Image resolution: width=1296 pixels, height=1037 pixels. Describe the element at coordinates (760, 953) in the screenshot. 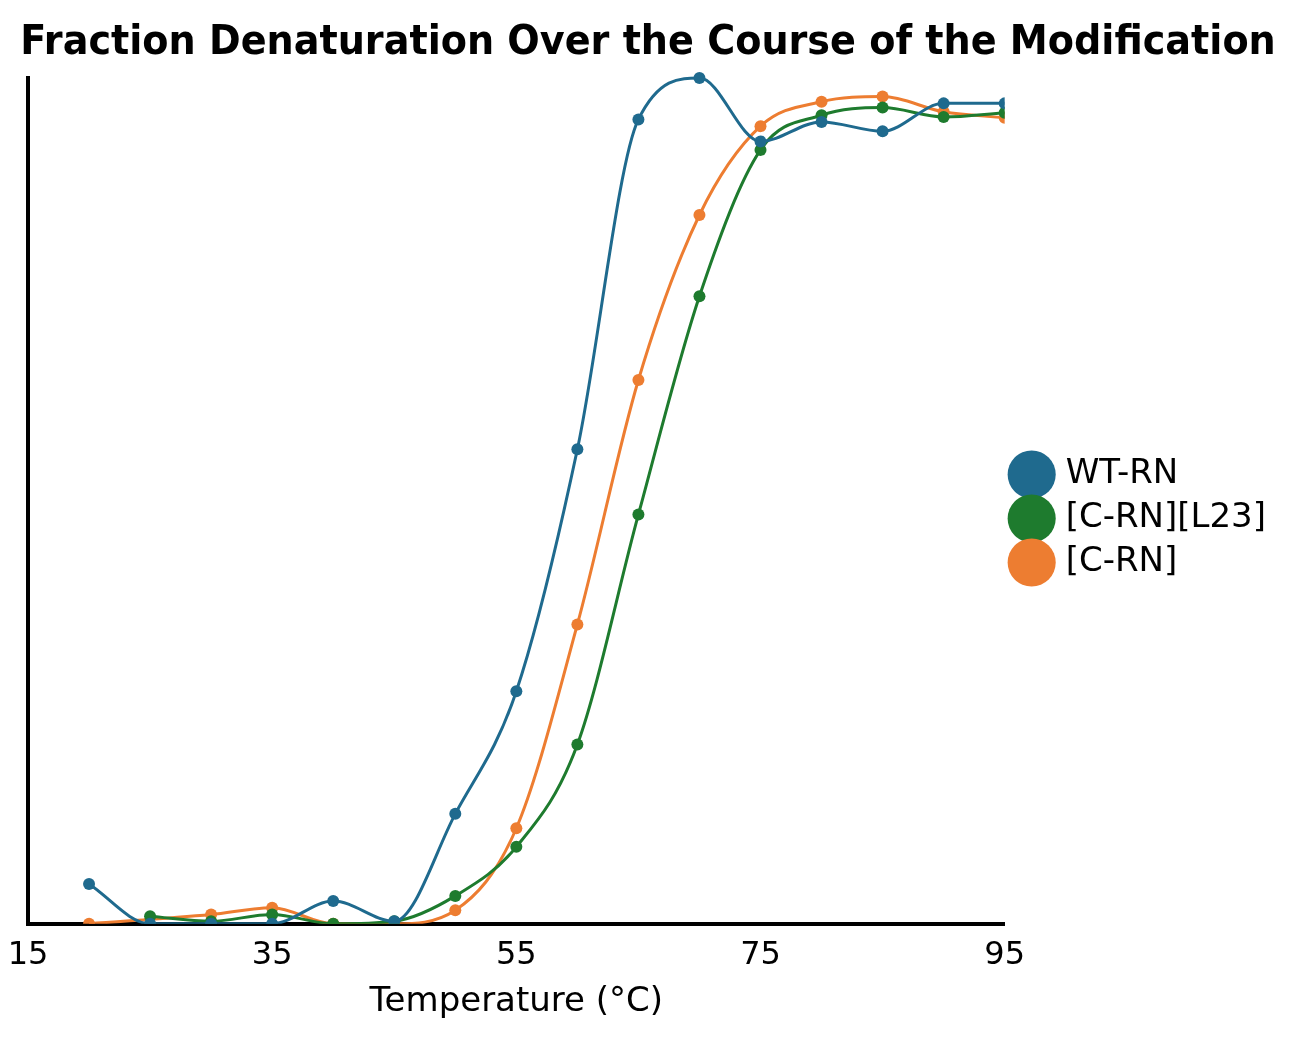

I see `x-tick-label: 75` at that location.